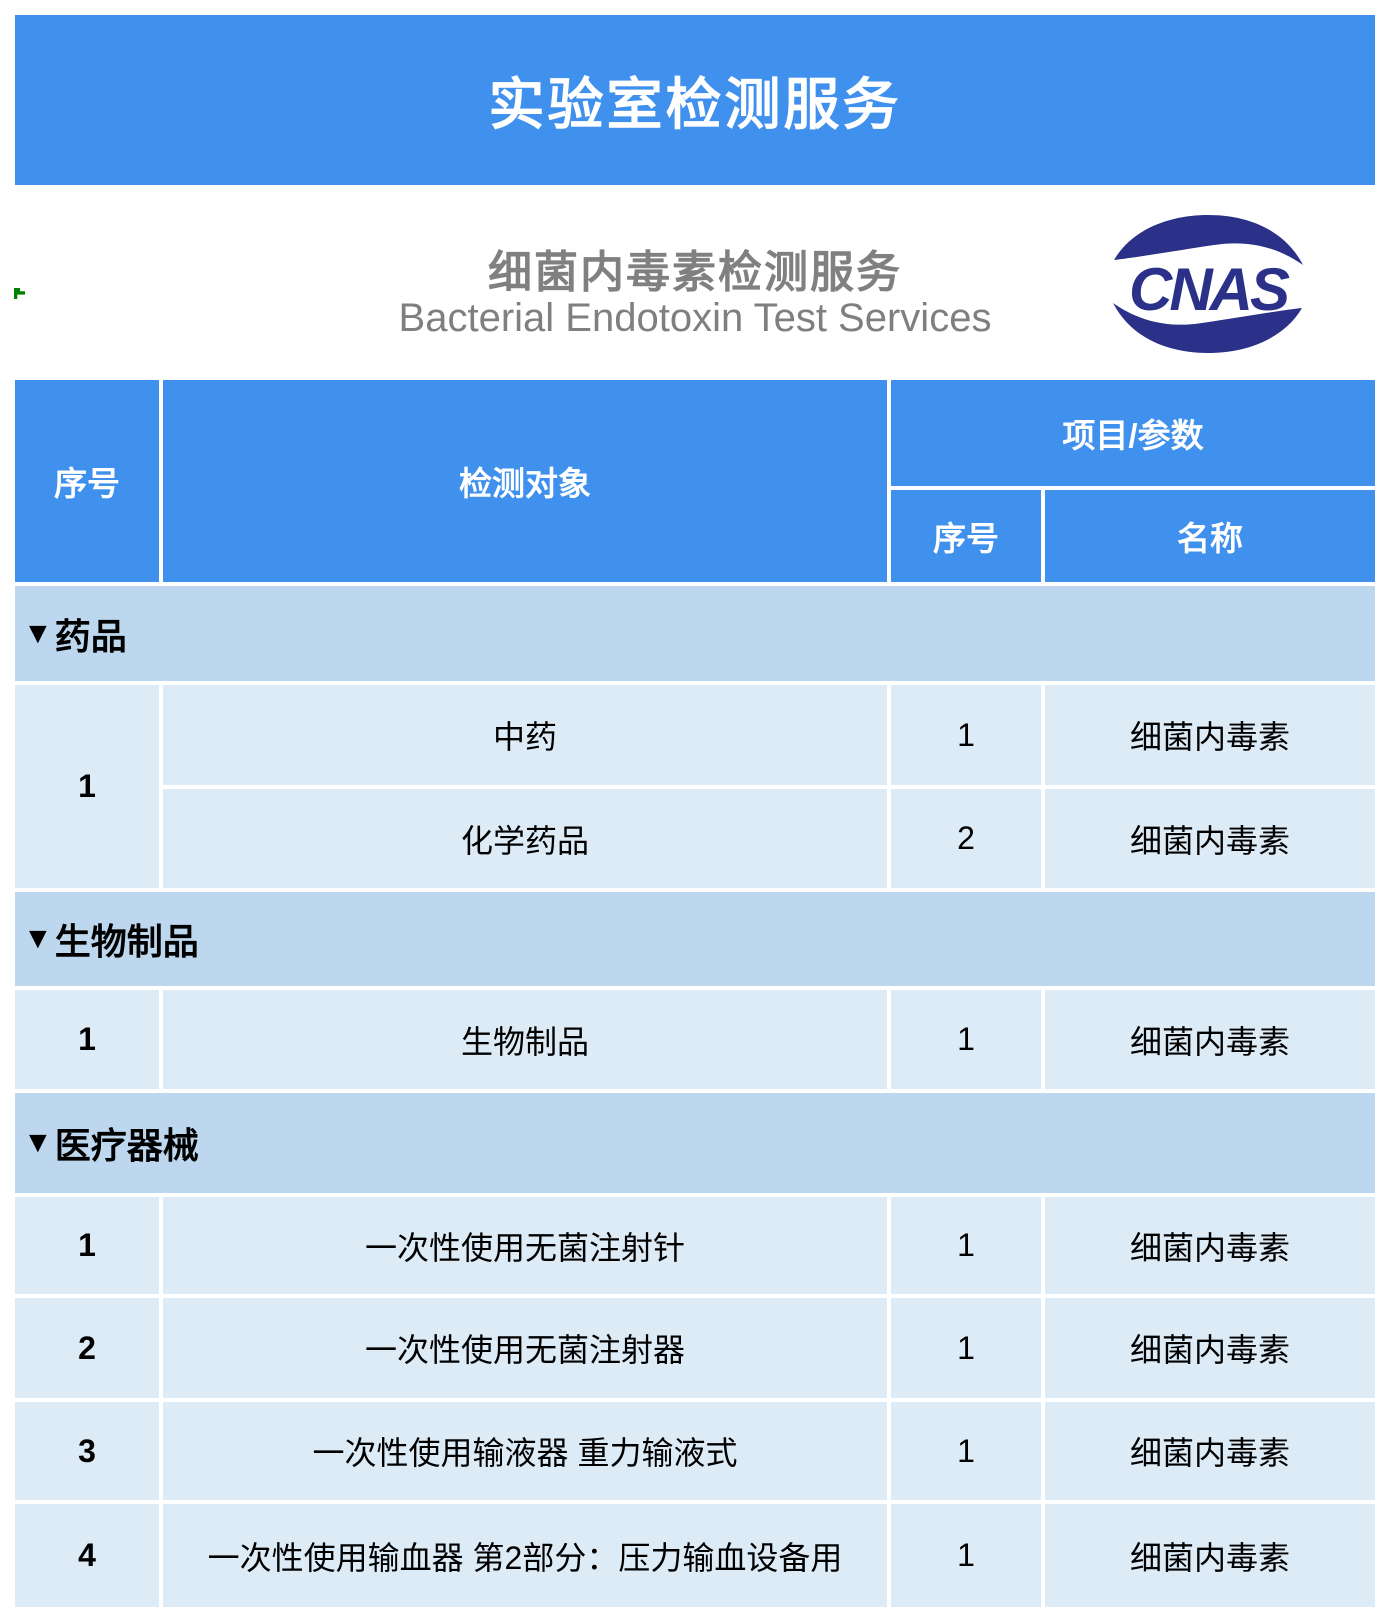 The width and height of the screenshot is (1390, 1620). Describe the element at coordinates (126, 1145) in the screenshot. I see `section-label: 医疗器械` at that location.